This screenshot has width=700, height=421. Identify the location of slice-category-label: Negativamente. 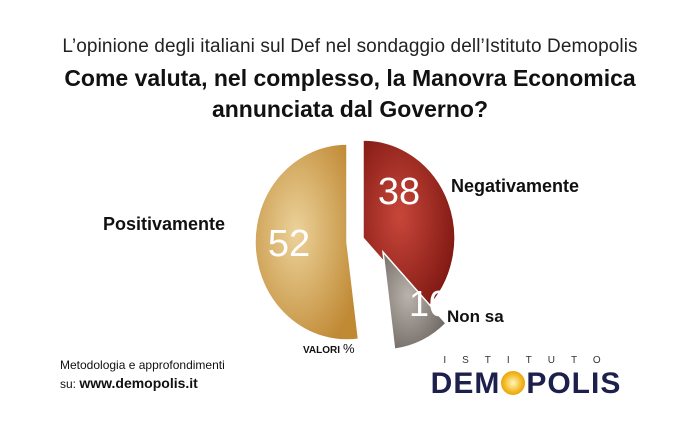
(515, 186).